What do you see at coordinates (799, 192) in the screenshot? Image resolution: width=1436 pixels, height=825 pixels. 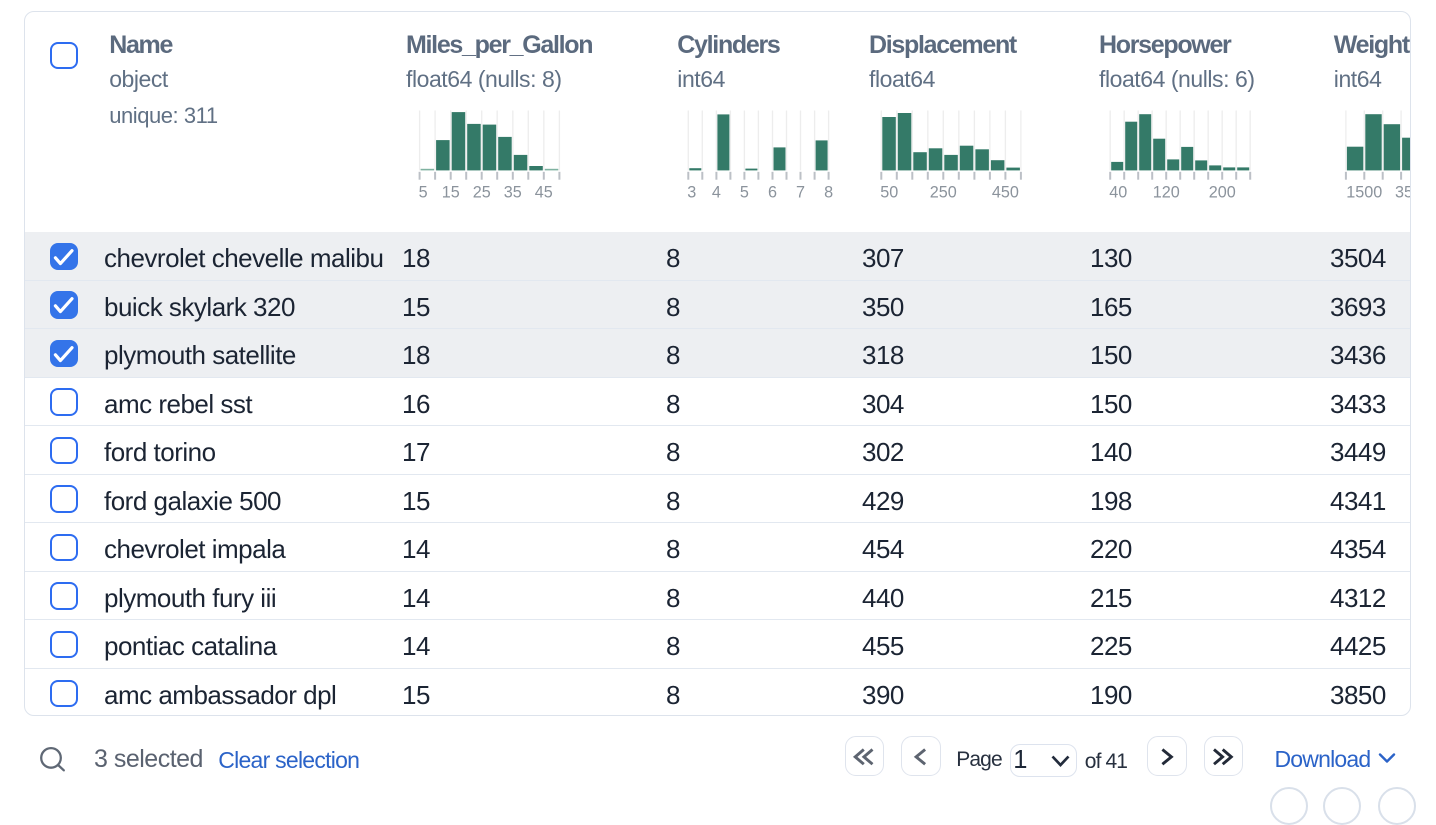 I see `svg-text: 7` at bounding box center [799, 192].